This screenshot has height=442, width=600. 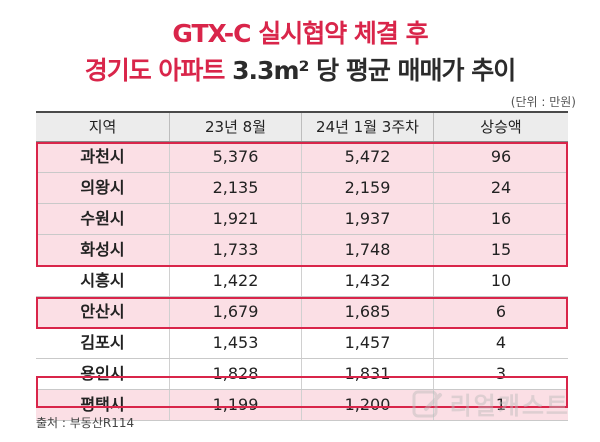 I want to click on jan24-cell: 1,748, so click(x=368, y=250).